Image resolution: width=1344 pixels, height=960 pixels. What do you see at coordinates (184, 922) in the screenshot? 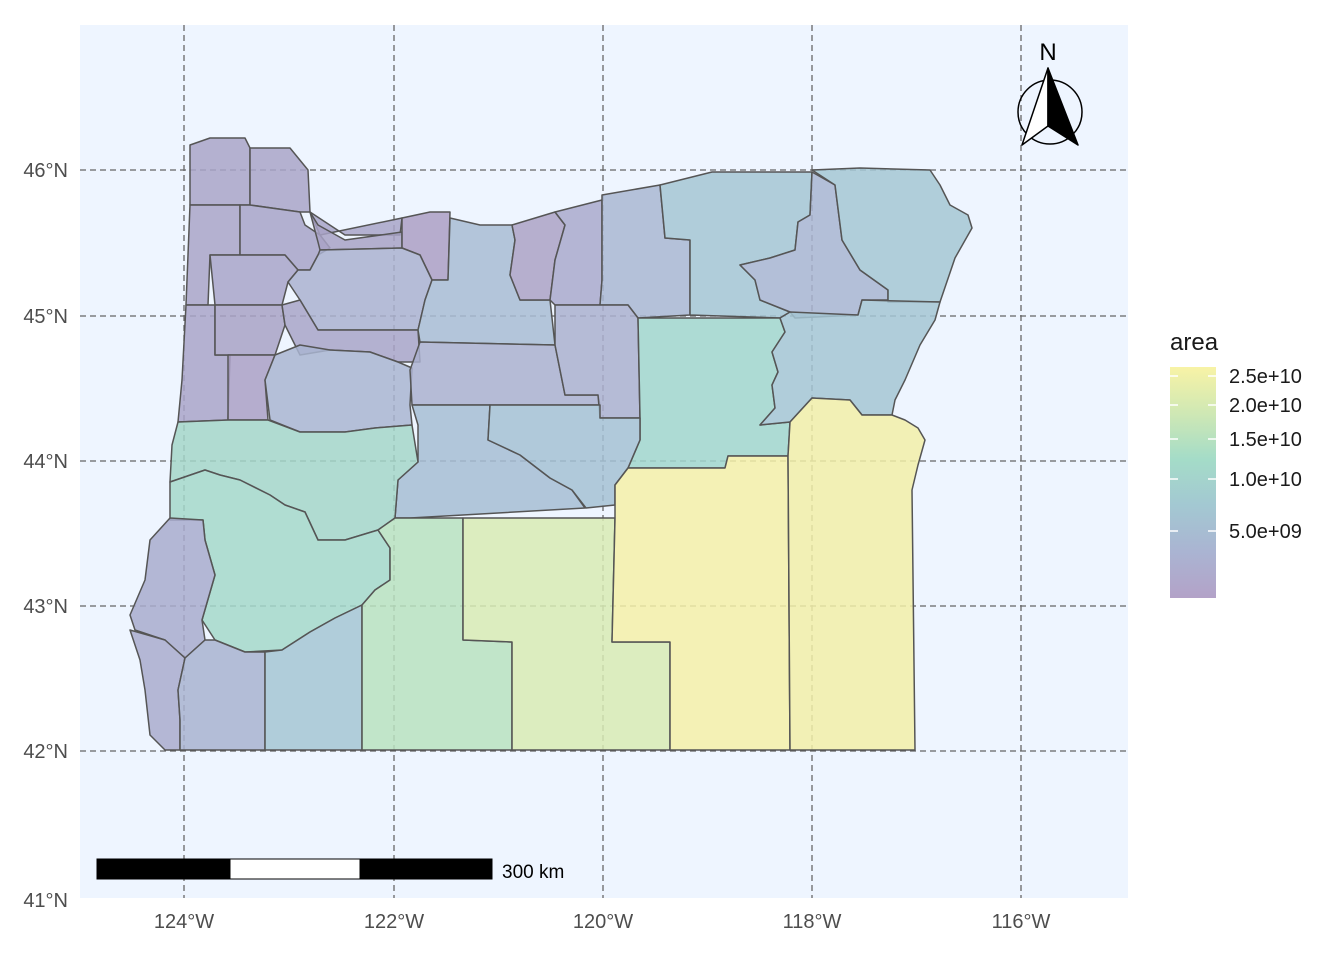
I see `lon-label: 124°W` at bounding box center [184, 922].